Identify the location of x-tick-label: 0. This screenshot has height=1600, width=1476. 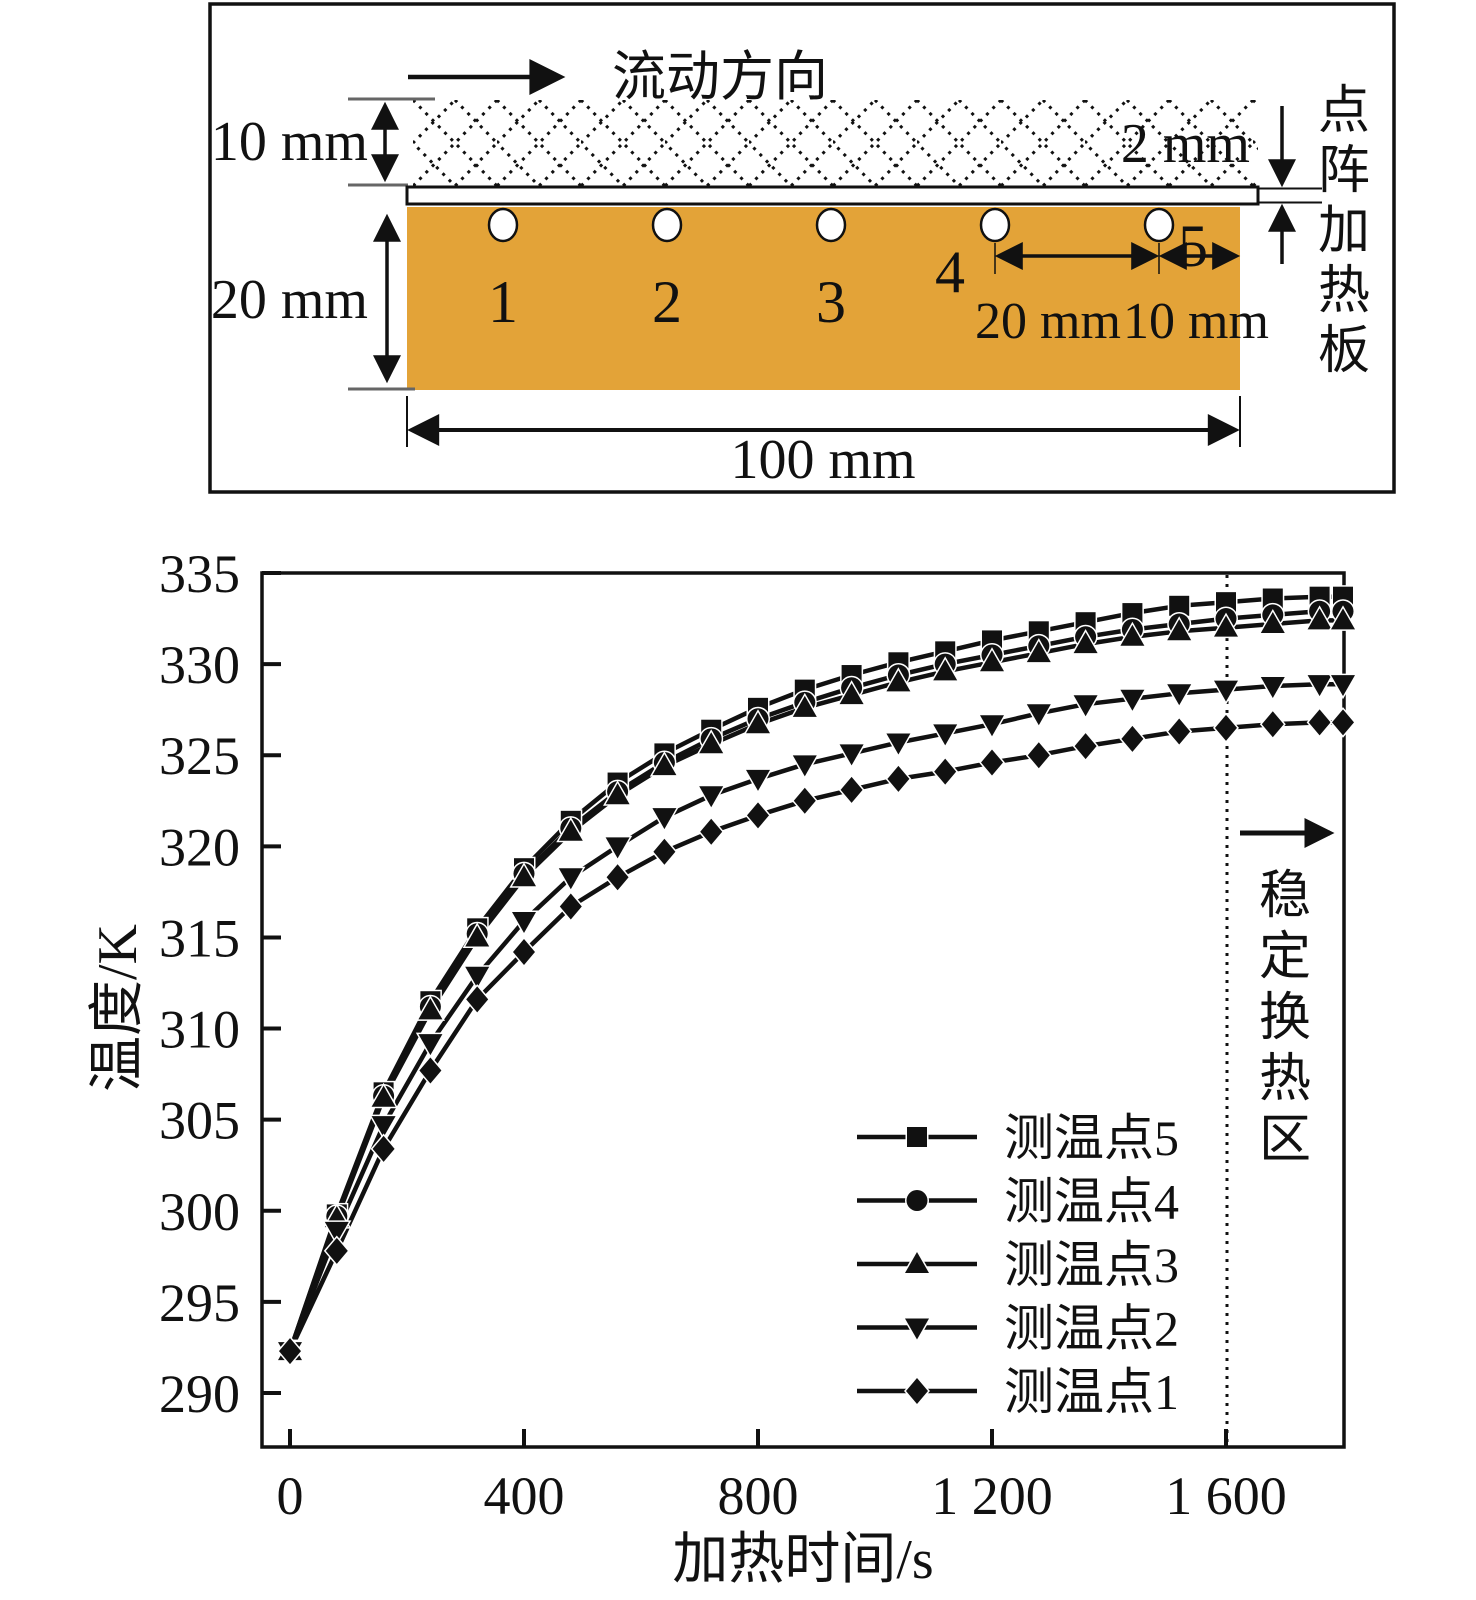
(290, 1496).